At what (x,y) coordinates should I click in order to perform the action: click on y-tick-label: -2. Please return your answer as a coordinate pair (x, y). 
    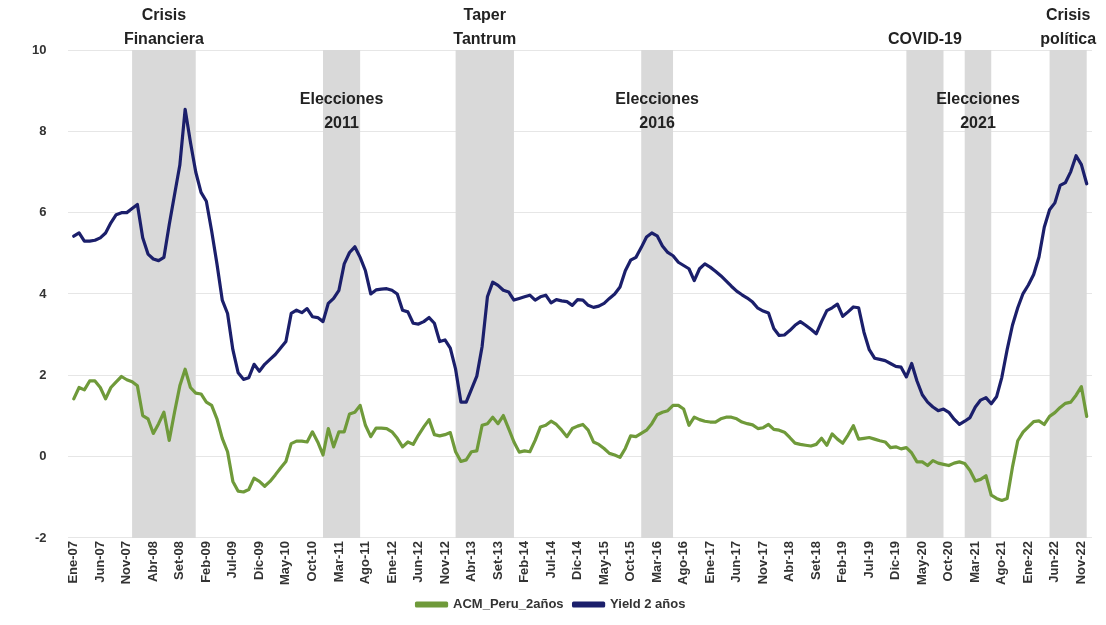
    Looking at the image, I should click on (40, 537).